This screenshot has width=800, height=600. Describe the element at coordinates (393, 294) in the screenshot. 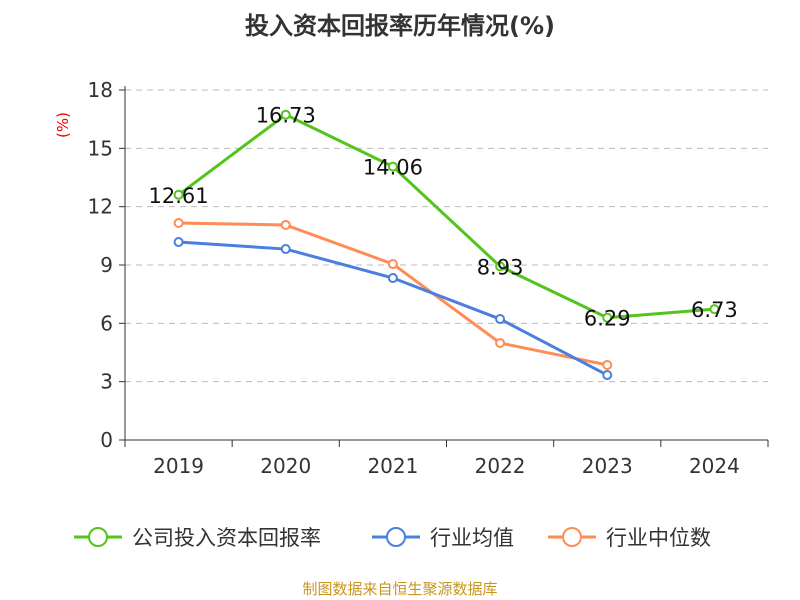

I see `series-line` at that location.